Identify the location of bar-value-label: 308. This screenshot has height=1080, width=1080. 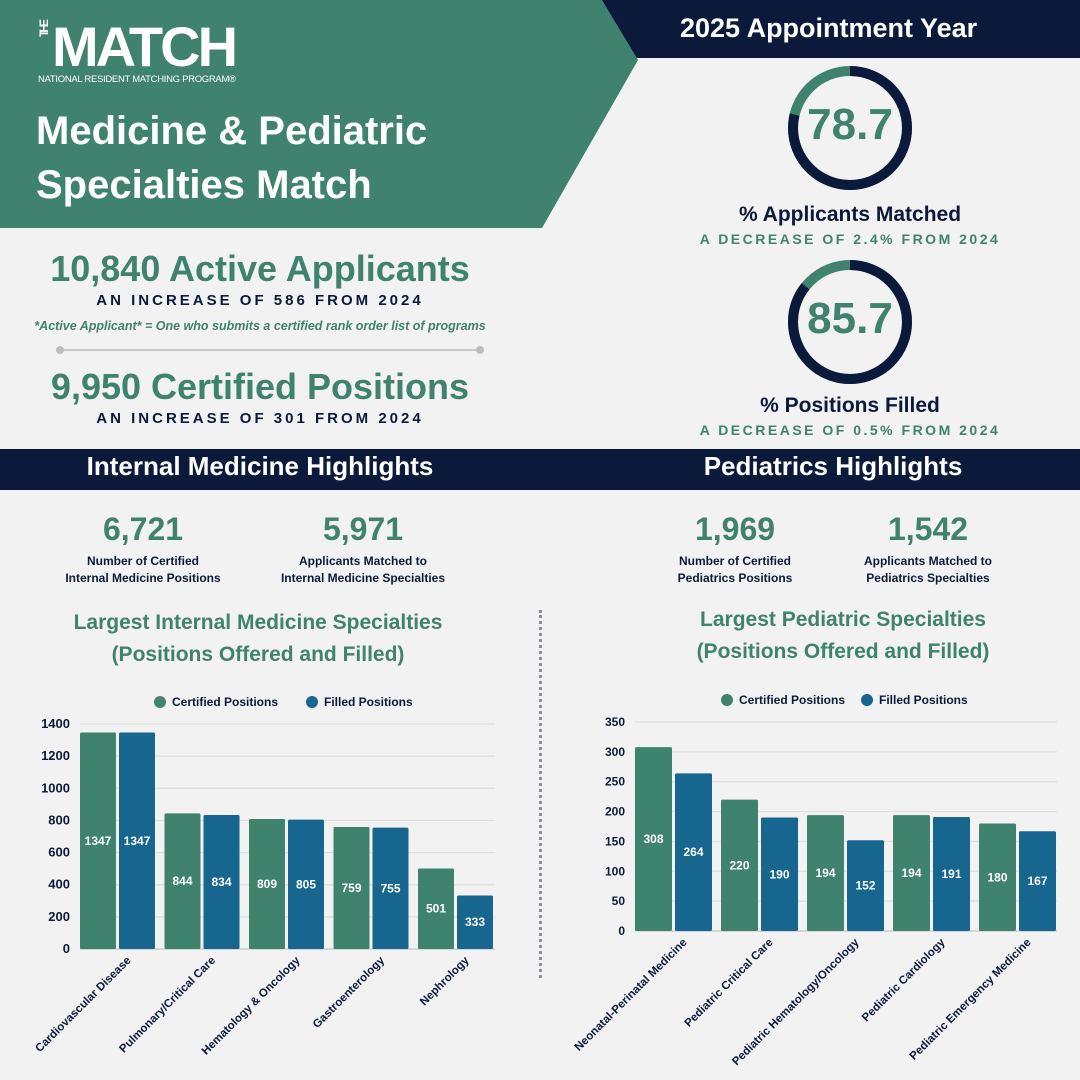
(653, 839).